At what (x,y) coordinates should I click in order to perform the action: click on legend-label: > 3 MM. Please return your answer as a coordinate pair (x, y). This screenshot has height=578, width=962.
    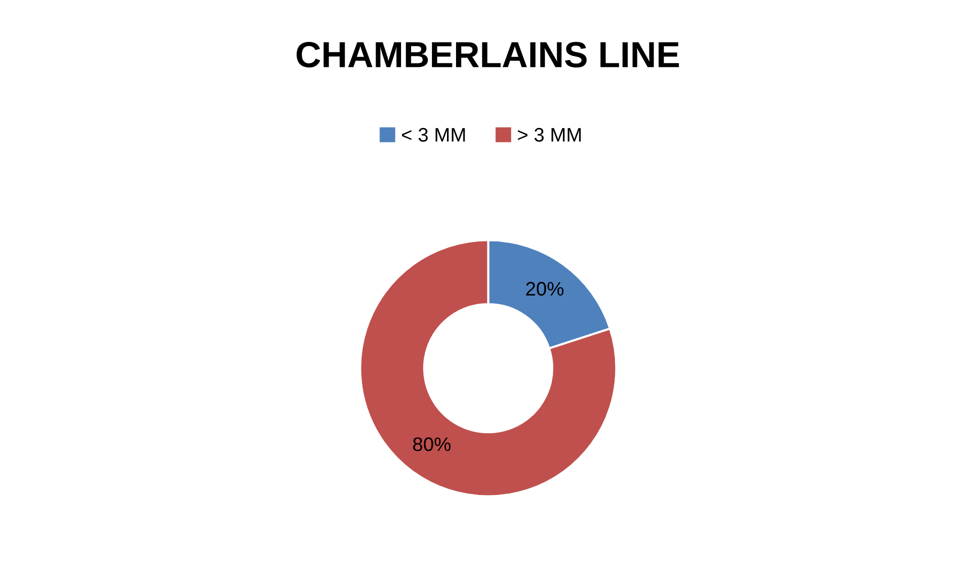
    Looking at the image, I should click on (549, 135).